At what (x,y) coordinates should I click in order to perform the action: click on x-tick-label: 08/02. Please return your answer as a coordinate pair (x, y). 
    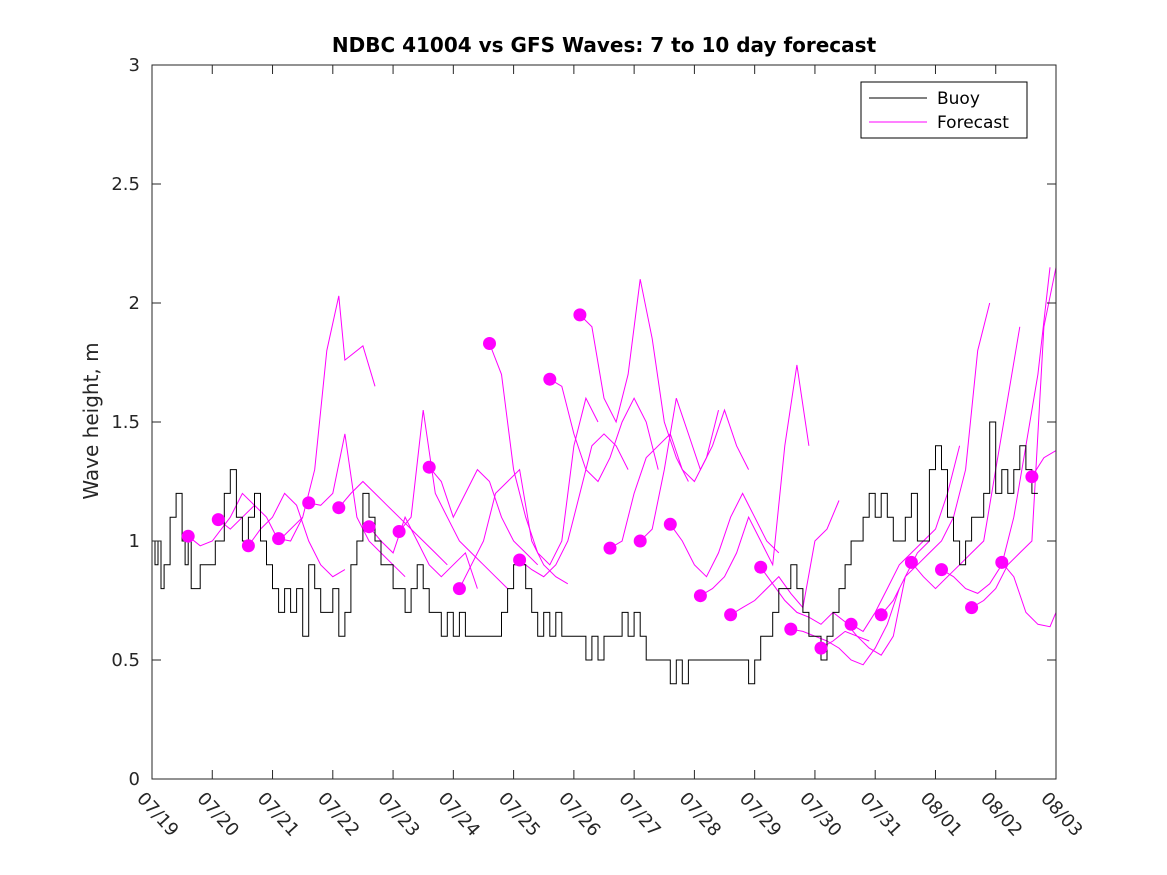
    Looking at the image, I should click on (1001, 814).